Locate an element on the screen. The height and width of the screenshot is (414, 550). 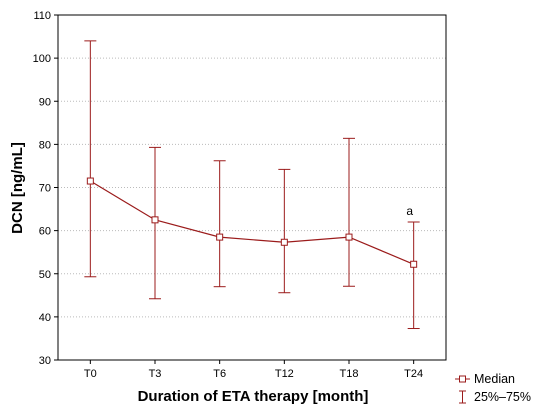
annotation-label: a is located at coordinates (409, 211).